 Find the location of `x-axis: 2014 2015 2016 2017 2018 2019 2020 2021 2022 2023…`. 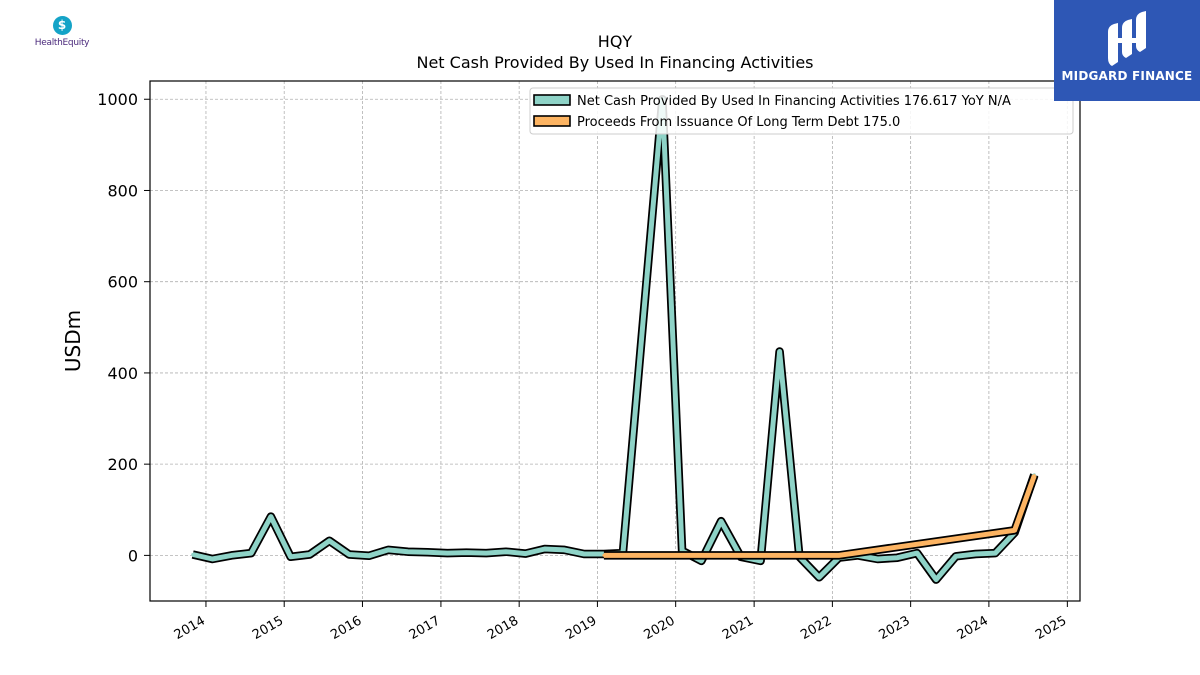

x-axis: 2014 2015 2016 2017 2018 2019 2020 2021 2022 2023… is located at coordinates (620, 622).